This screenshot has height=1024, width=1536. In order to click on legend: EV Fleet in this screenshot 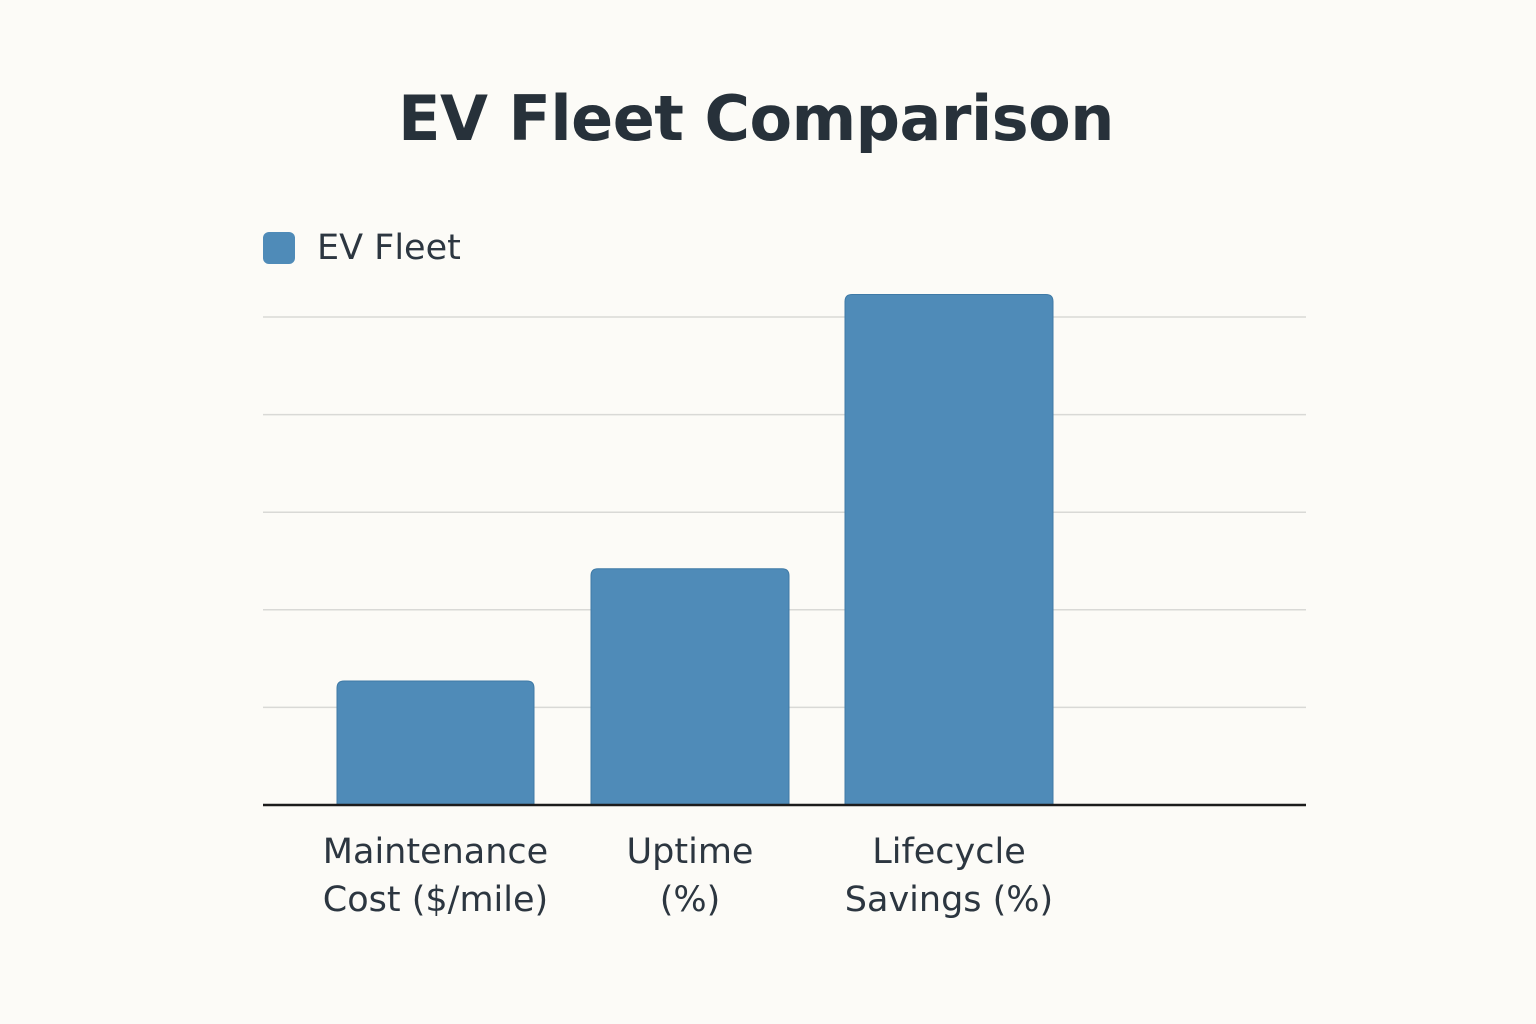, I will do `click(362, 248)`.